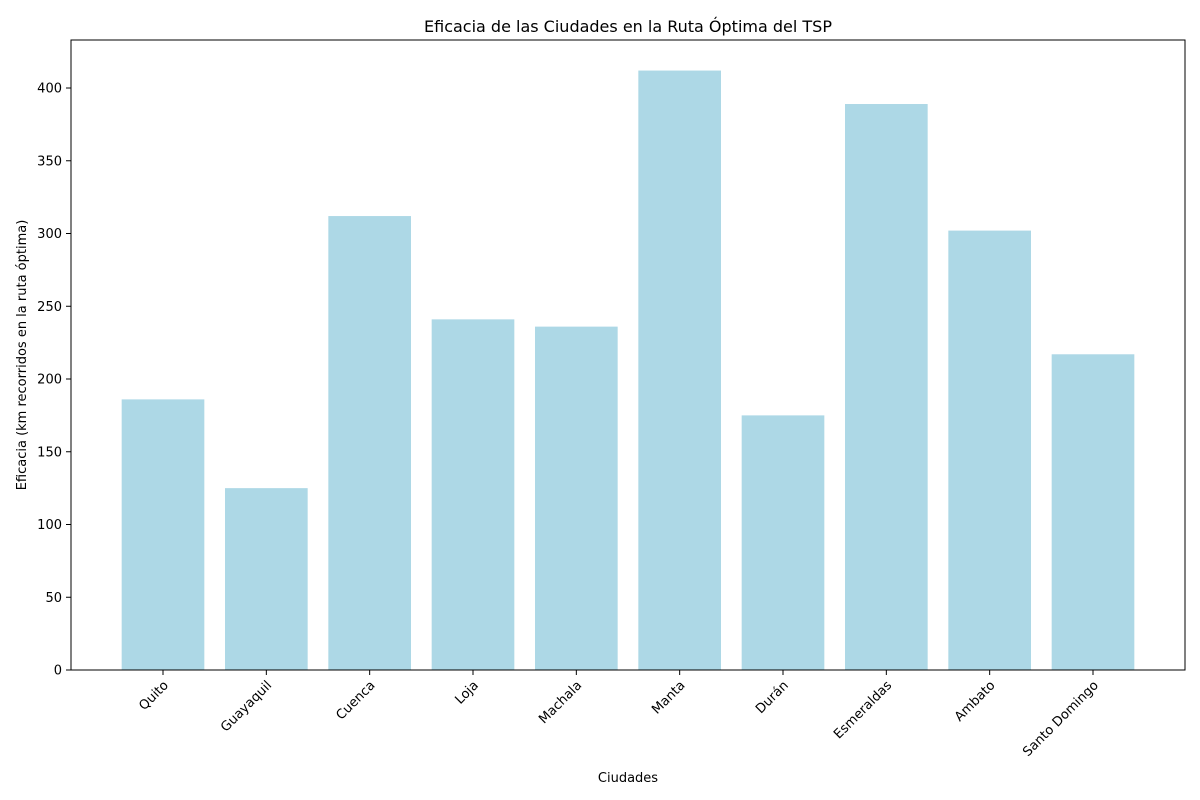 The width and height of the screenshot is (1200, 800). What do you see at coordinates (628, 778) in the screenshot?
I see `x-axis-label: Ciudades` at bounding box center [628, 778].